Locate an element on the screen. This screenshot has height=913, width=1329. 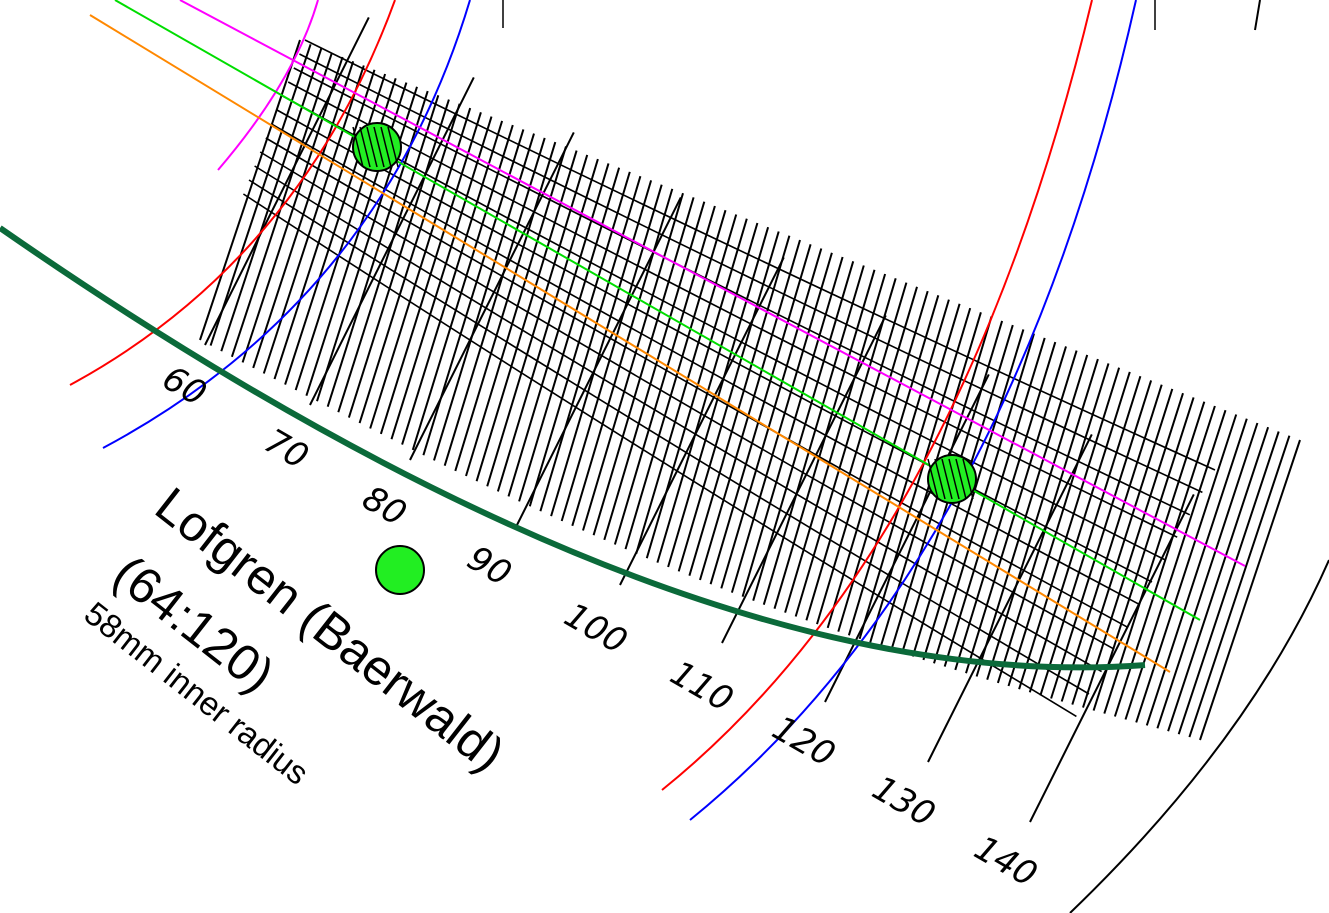
radius-label: 110 is located at coordinates (702, 686).